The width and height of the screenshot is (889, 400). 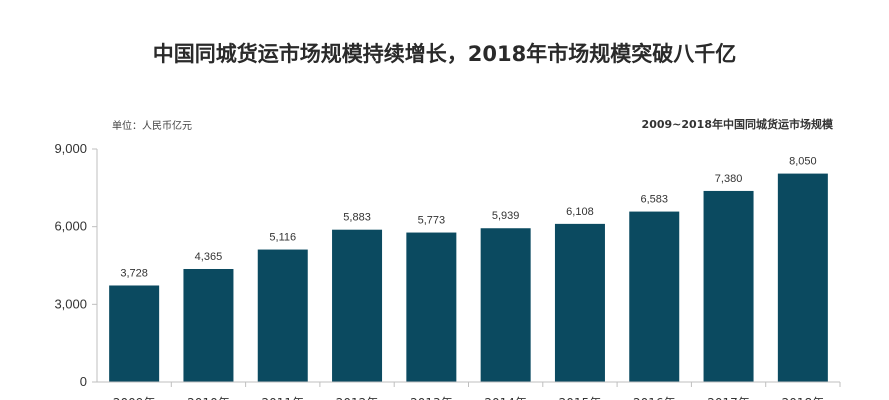 What do you see at coordinates (134, 398) in the screenshot?
I see `x-tick-label: 2009年` at bounding box center [134, 398].